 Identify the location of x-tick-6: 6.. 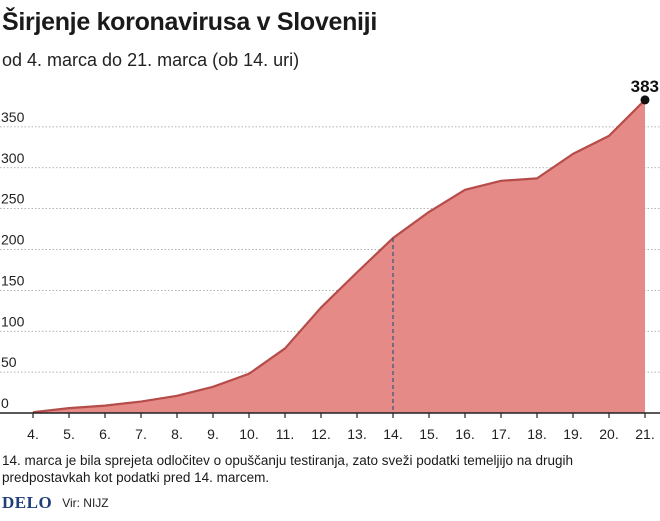
(105, 434).